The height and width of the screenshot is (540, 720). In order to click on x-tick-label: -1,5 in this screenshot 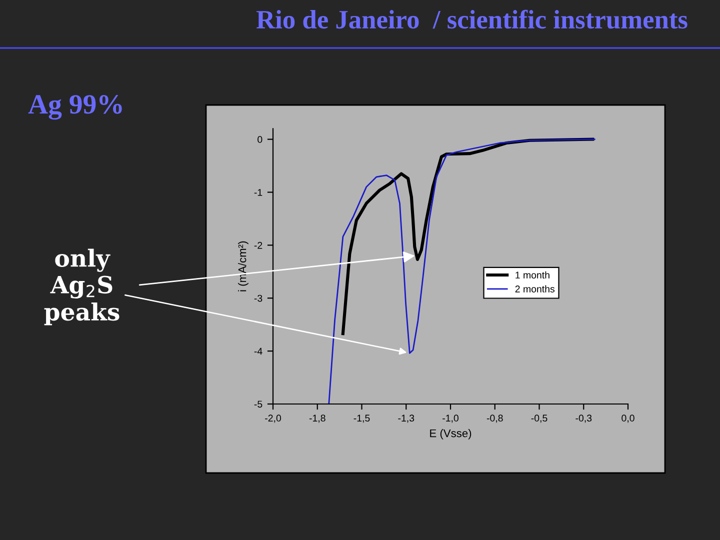, I will do `click(362, 418)`.